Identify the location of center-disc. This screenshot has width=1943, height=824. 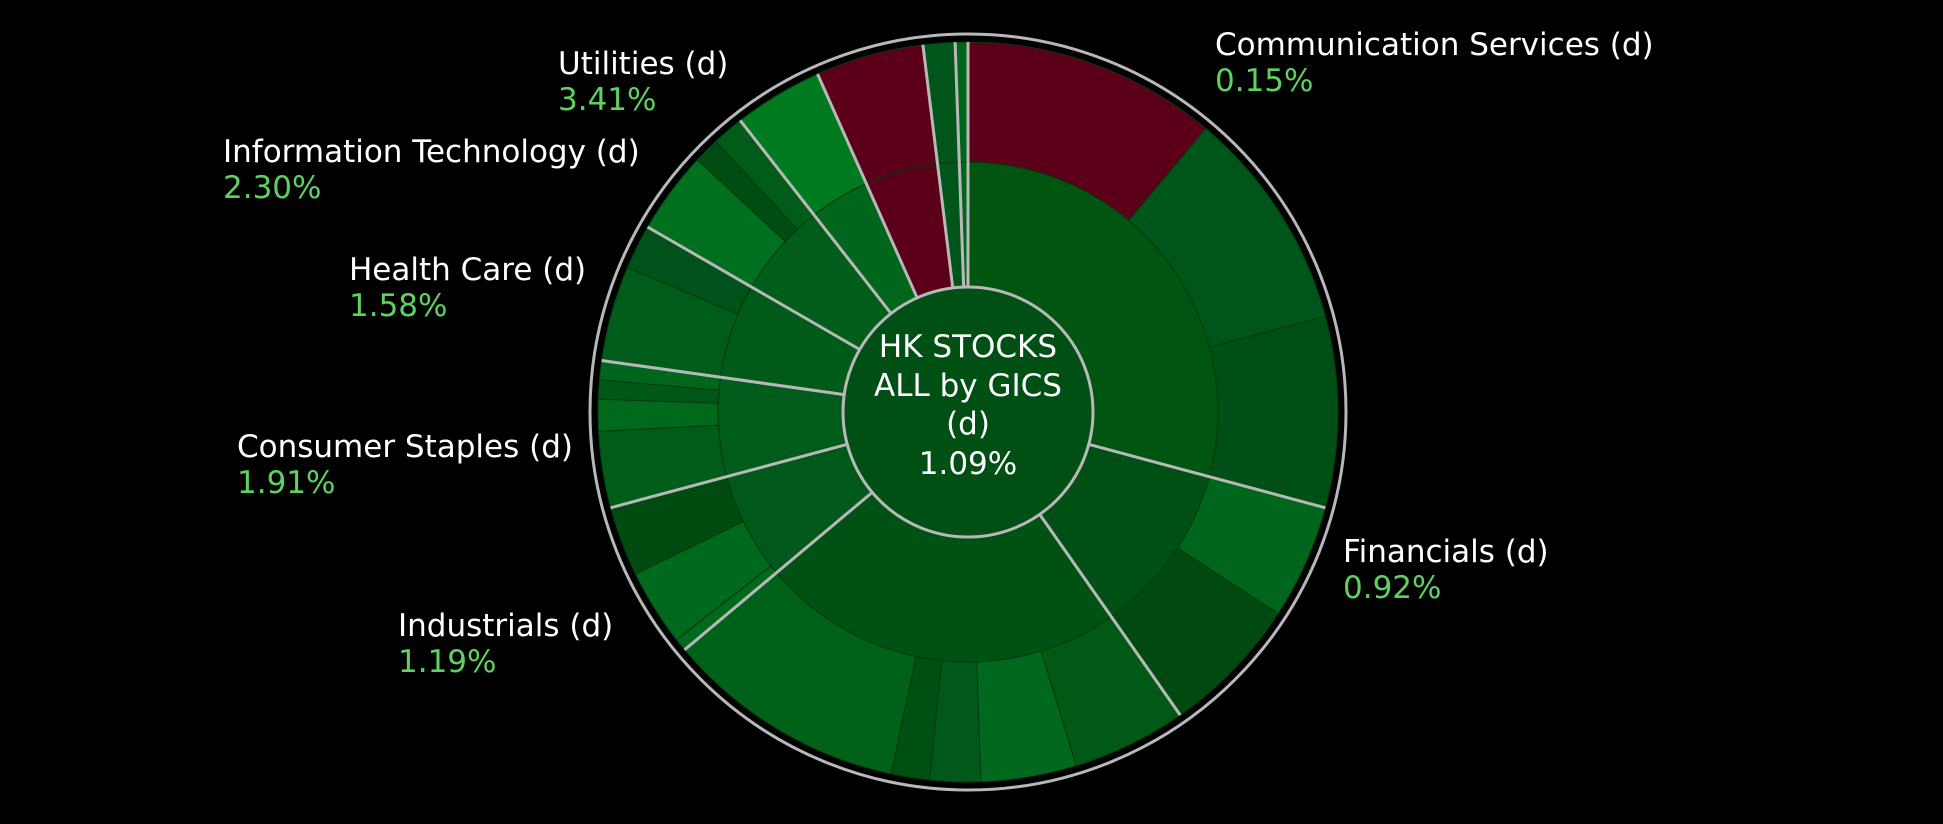
(968, 412).